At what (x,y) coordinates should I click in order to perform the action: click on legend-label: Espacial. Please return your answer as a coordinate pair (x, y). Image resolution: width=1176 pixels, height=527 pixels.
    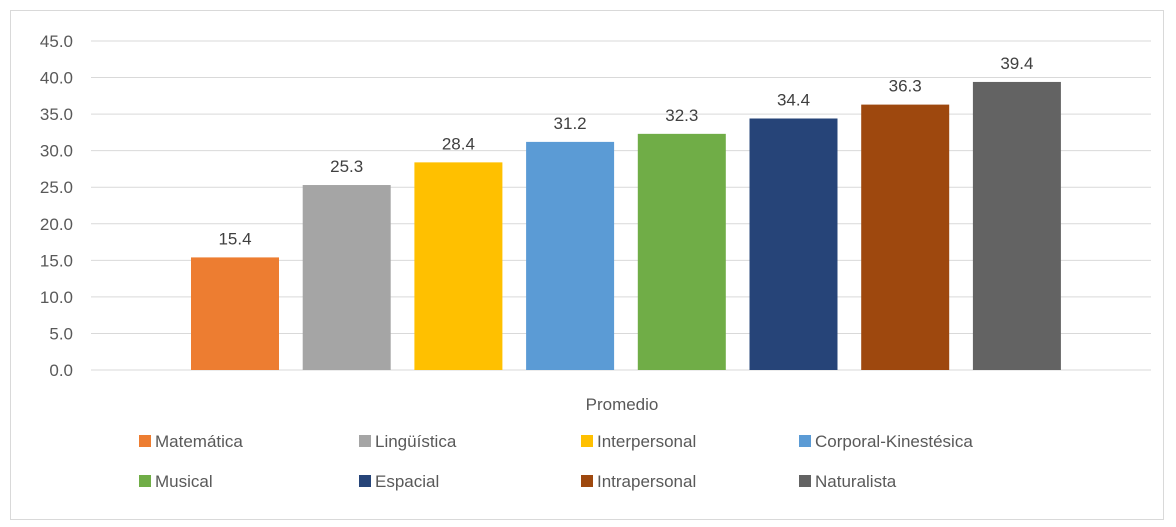
    Looking at the image, I should click on (407, 481).